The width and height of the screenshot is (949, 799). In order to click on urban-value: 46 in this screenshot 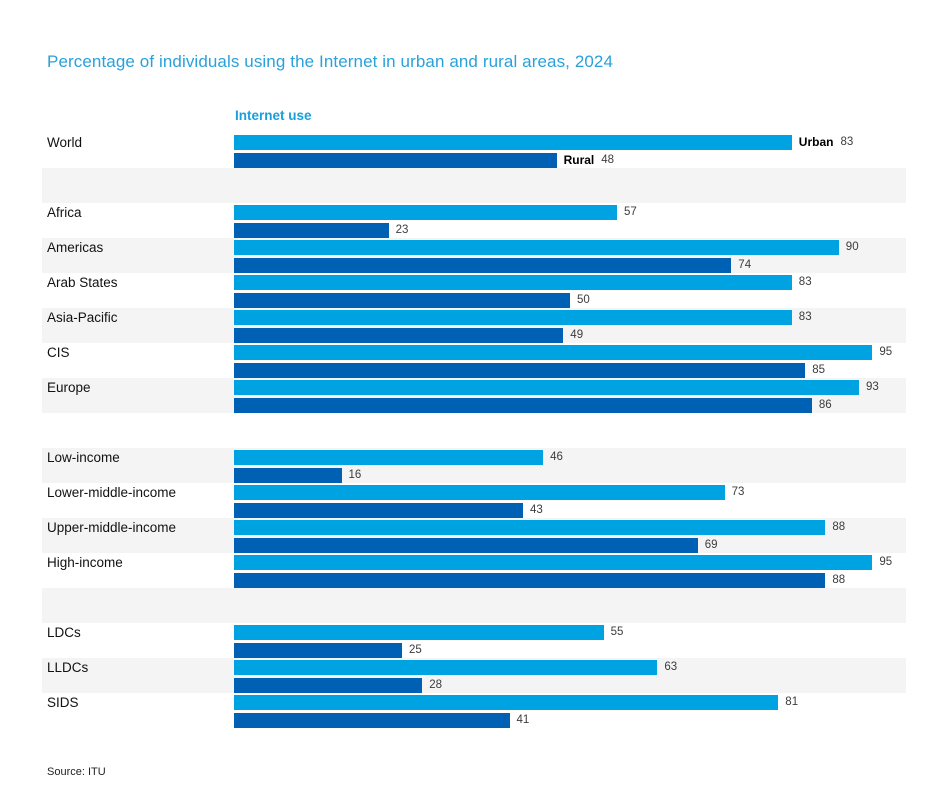, I will do `click(556, 457)`.